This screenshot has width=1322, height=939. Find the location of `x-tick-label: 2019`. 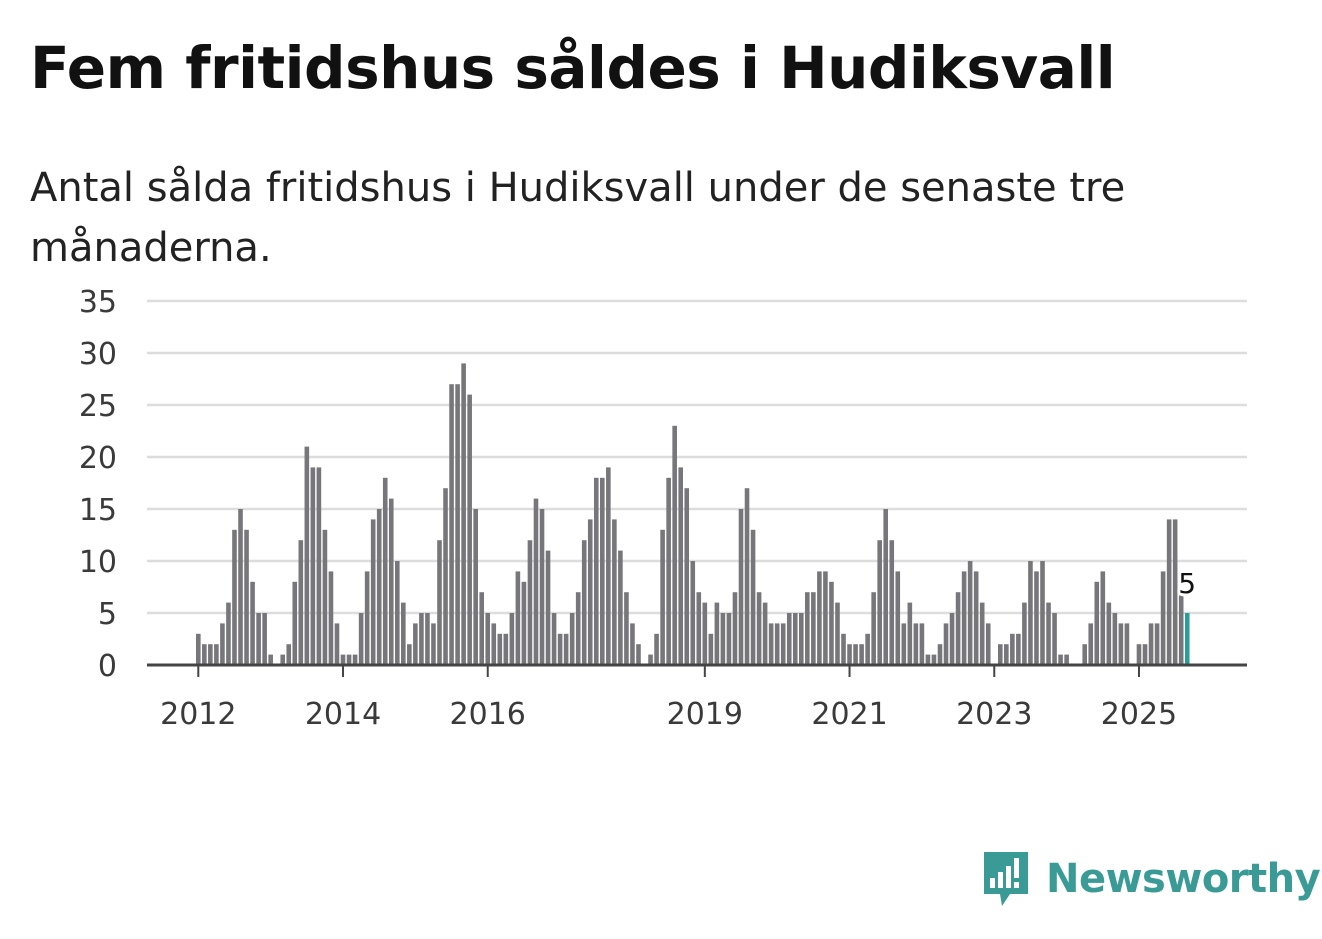

x-tick-label: 2019 is located at coordinates (705, 714).